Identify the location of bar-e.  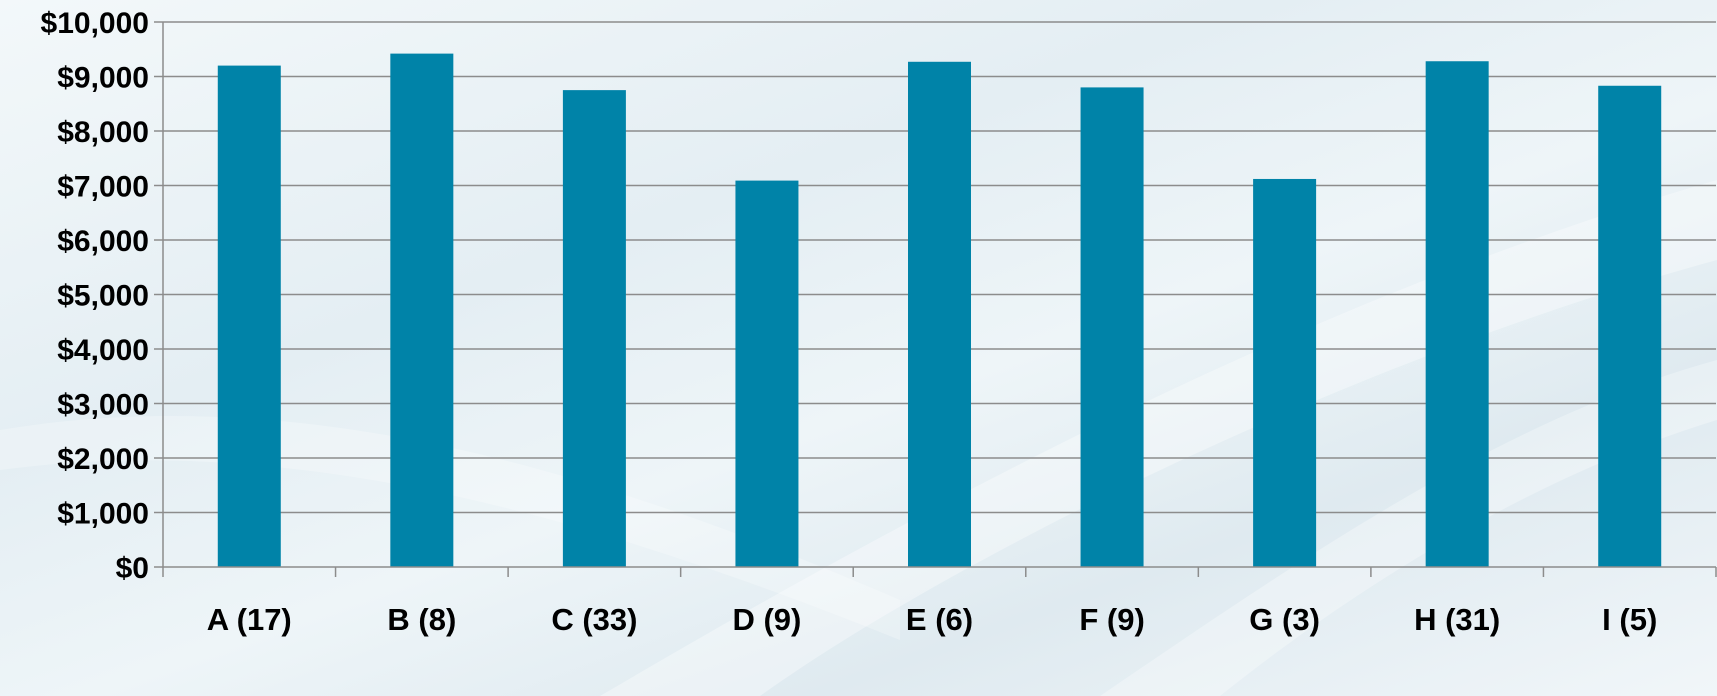
(939, 314).